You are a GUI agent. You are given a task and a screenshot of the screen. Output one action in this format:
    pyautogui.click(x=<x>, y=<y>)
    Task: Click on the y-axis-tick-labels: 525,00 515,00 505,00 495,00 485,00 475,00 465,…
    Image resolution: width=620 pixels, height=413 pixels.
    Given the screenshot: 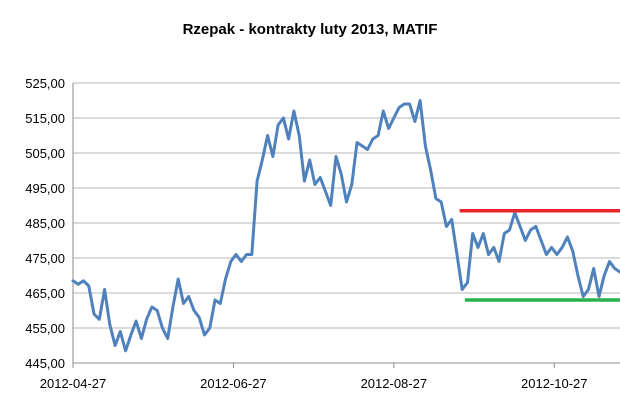 What is the action you would take?
    pyautogui.click(x=45, y=223)
    